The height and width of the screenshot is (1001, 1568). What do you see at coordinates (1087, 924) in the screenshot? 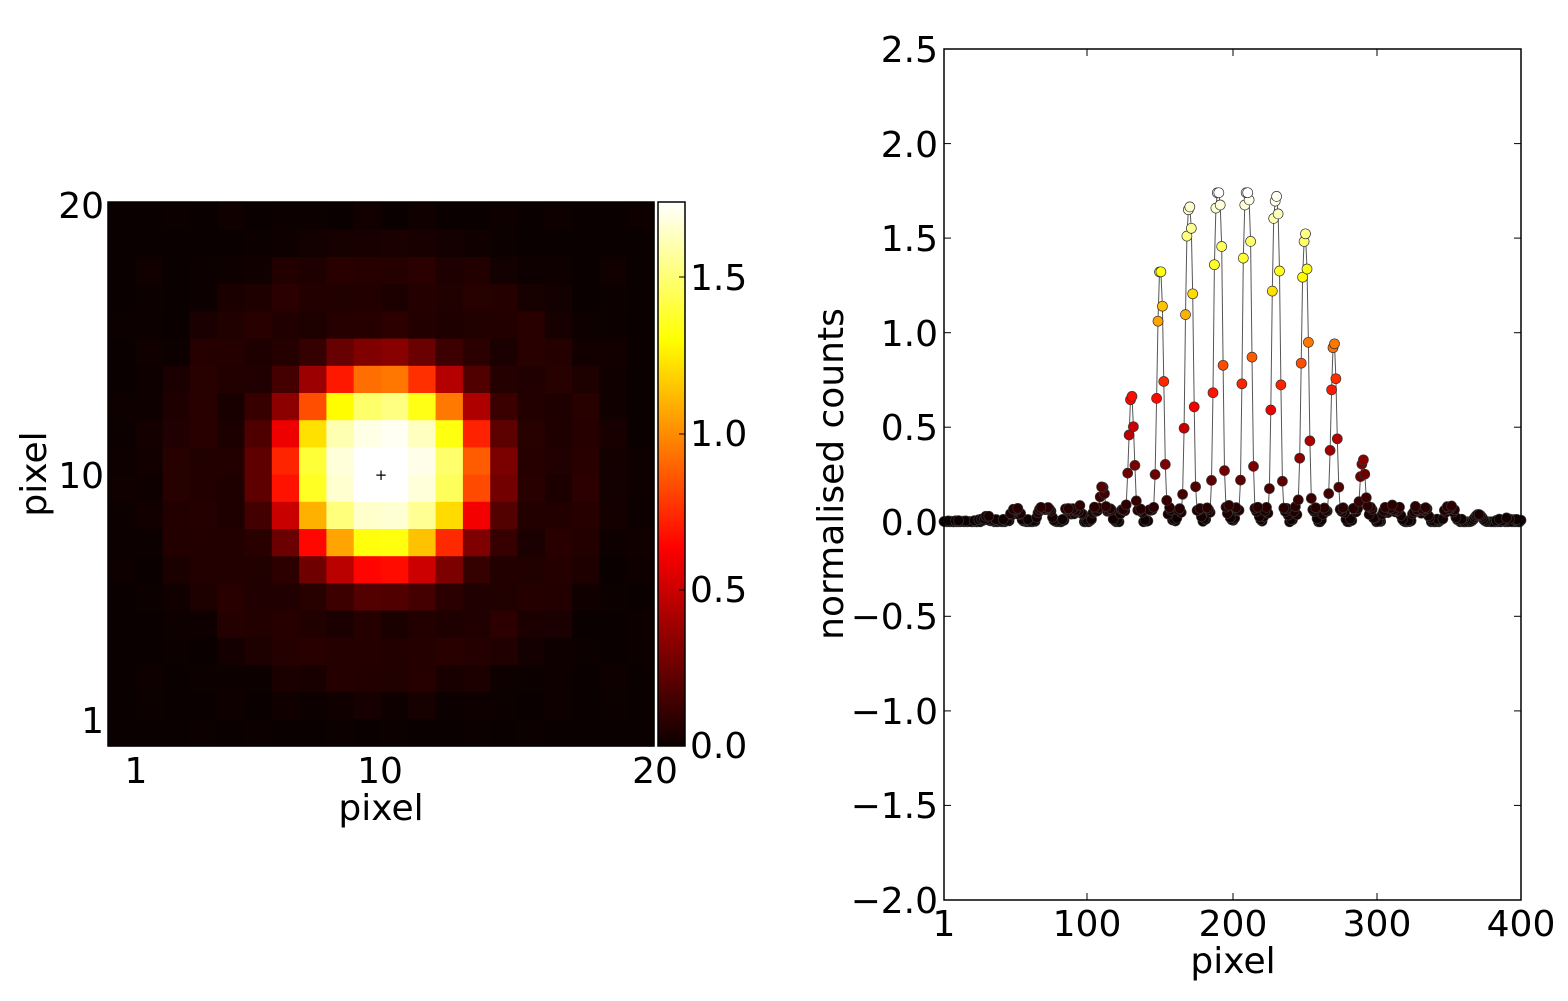
I see `profile-x-tick-100: 100` at bounding box center [1087, 924].